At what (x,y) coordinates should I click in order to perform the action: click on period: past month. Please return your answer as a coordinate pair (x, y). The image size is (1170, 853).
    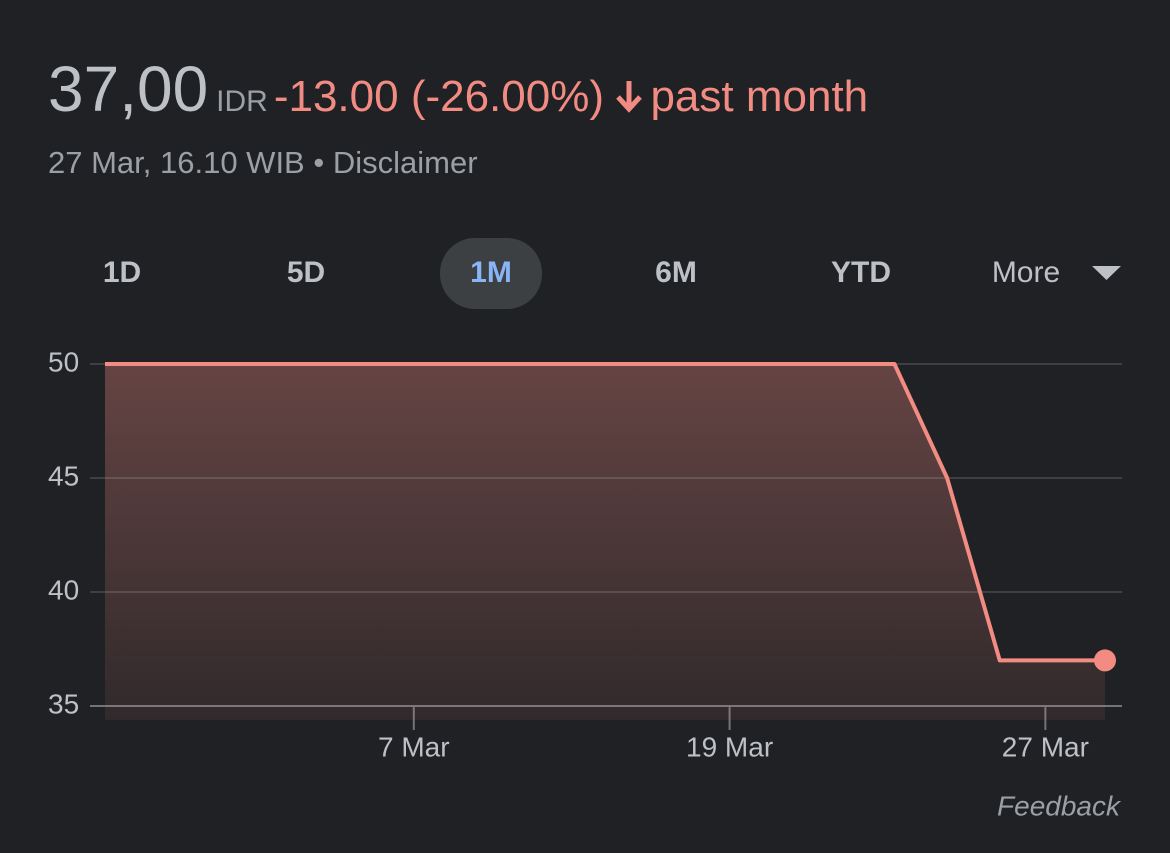
    Looking at the image, I should click on (759, 96).